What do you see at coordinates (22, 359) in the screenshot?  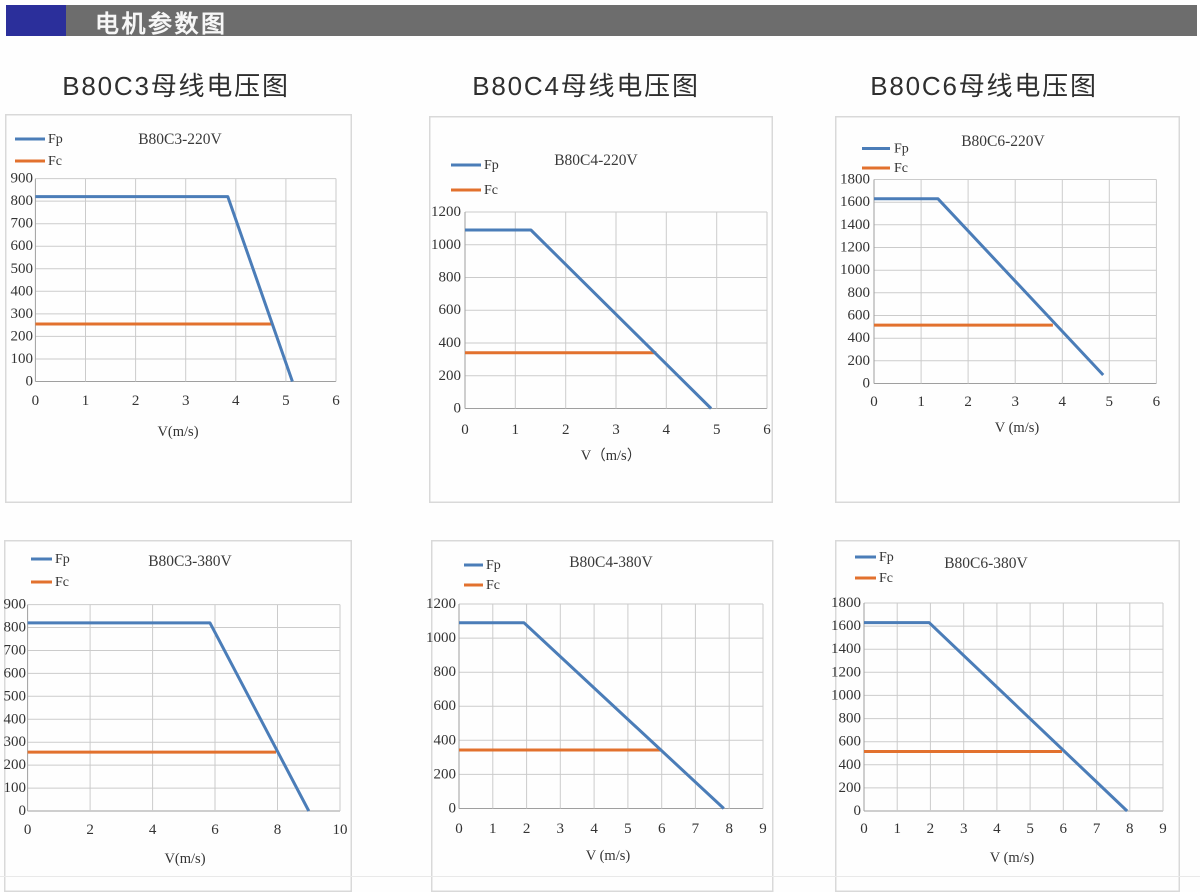 I see `svg-text: 100` at bounding box center [22, 359].